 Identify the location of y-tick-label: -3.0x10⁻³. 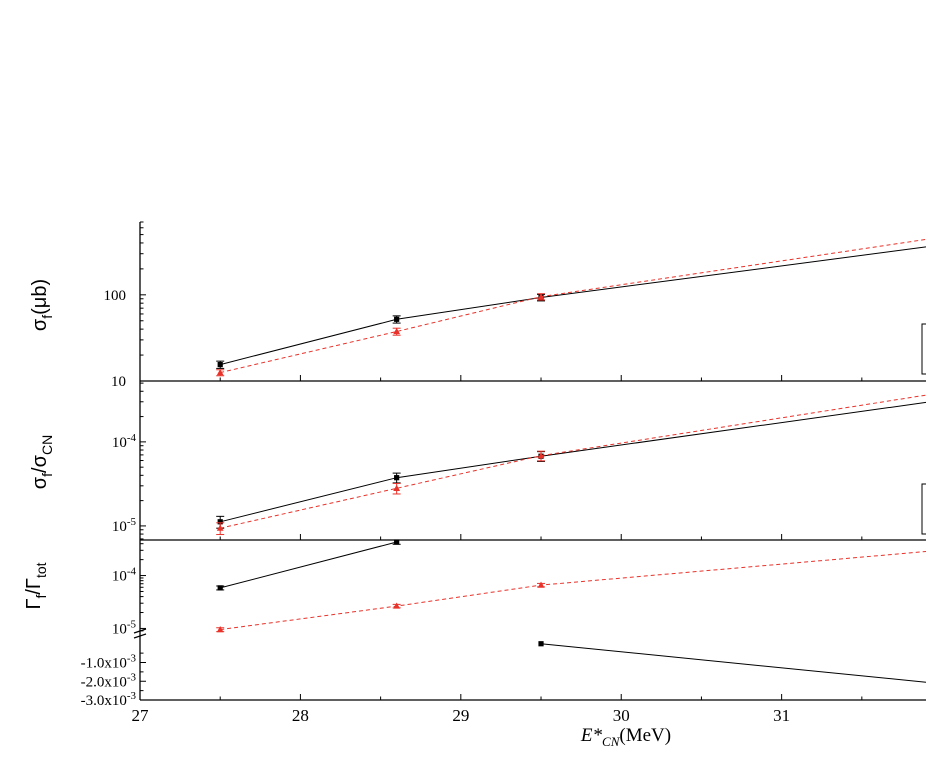
(109, 699).